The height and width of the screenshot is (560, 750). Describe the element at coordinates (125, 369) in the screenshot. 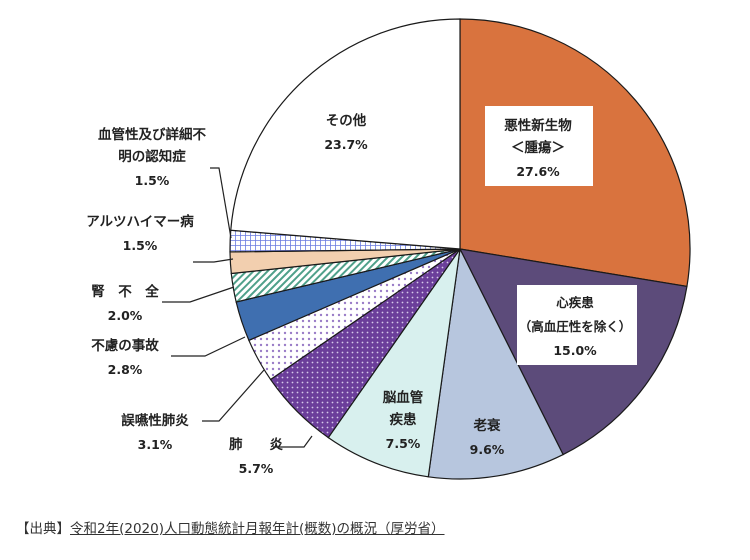

I see `slice-value-label: 2.8%` at that location.